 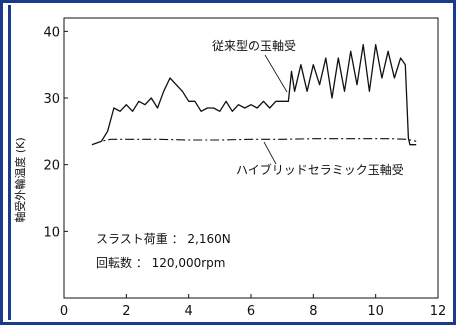 I want to click on leader-hybrid, so click(x=270, y=153).